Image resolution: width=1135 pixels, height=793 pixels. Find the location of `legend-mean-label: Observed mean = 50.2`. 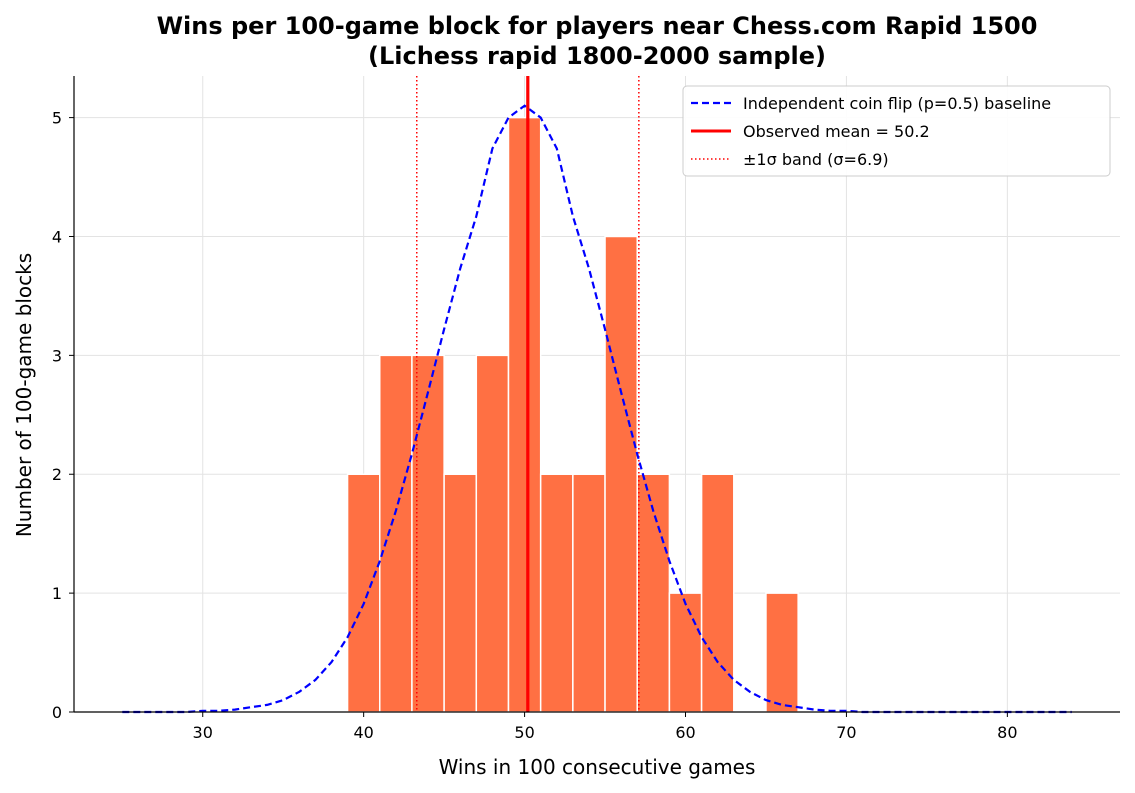

legend-mean-label: Observed mean = 50.2 is located at coordinates (836, 131).